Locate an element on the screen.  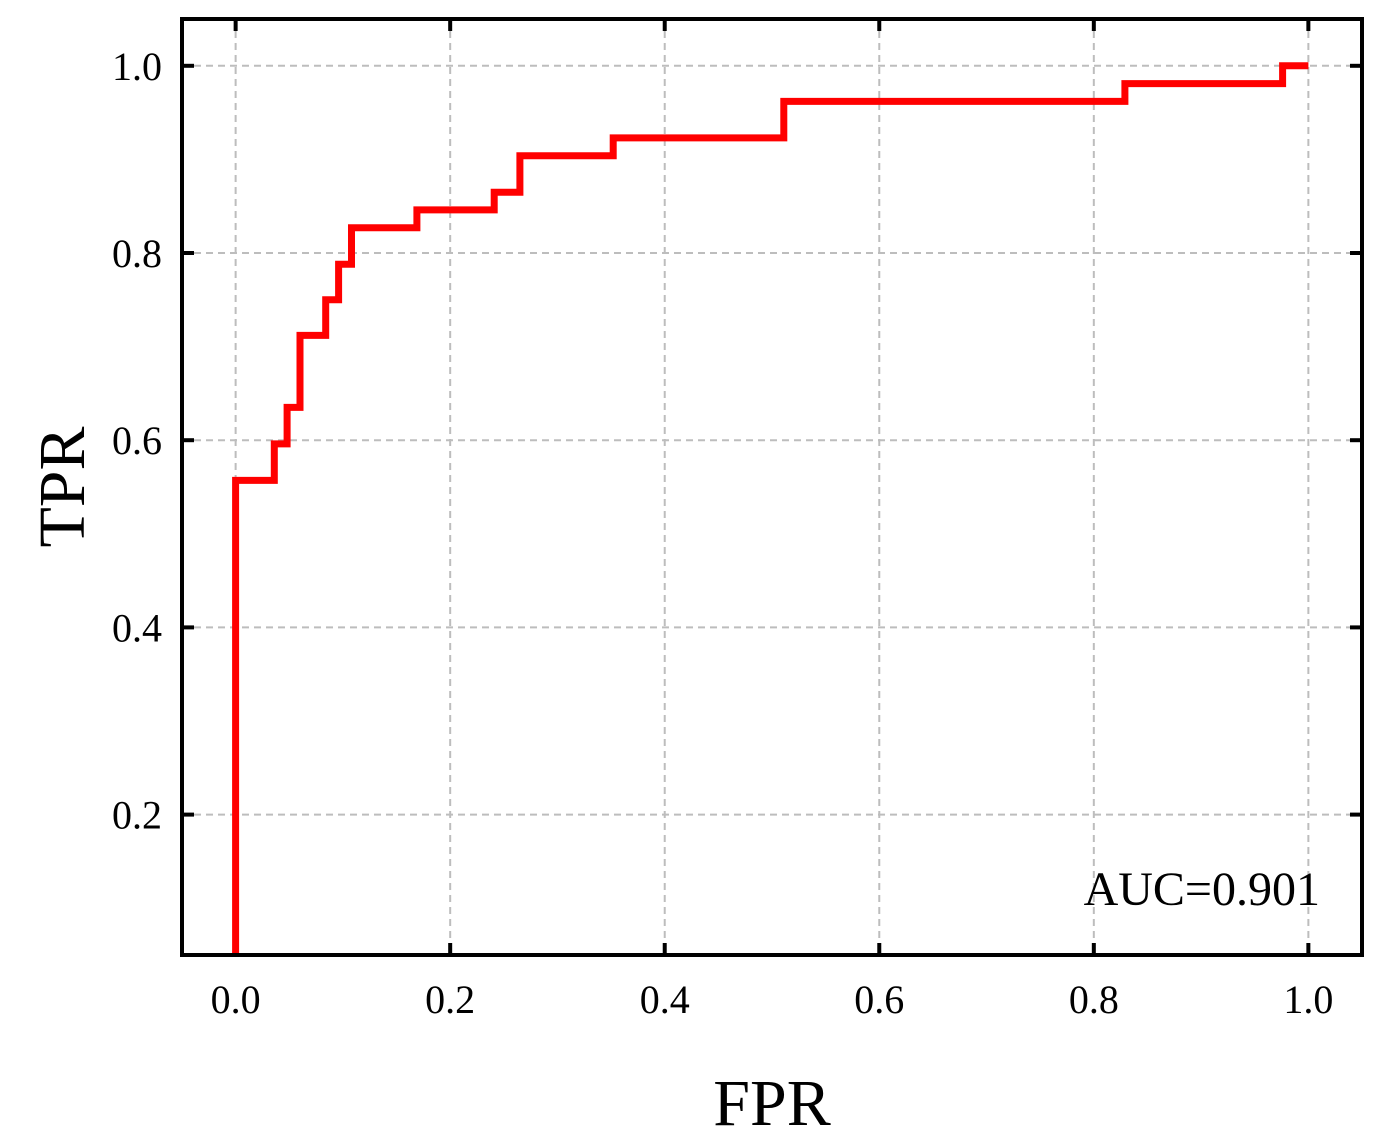
y-tick-label: 0.8 is located at coordinates (137, 253).